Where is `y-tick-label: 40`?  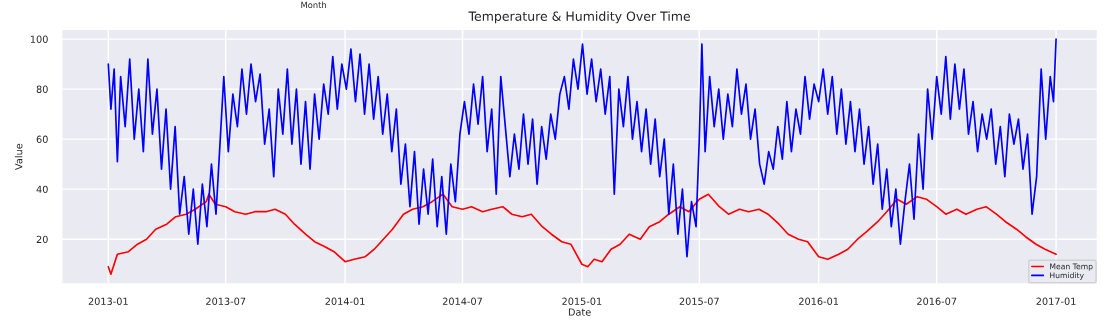 y-tick-label: 40 is located at coordinates (42, 189).